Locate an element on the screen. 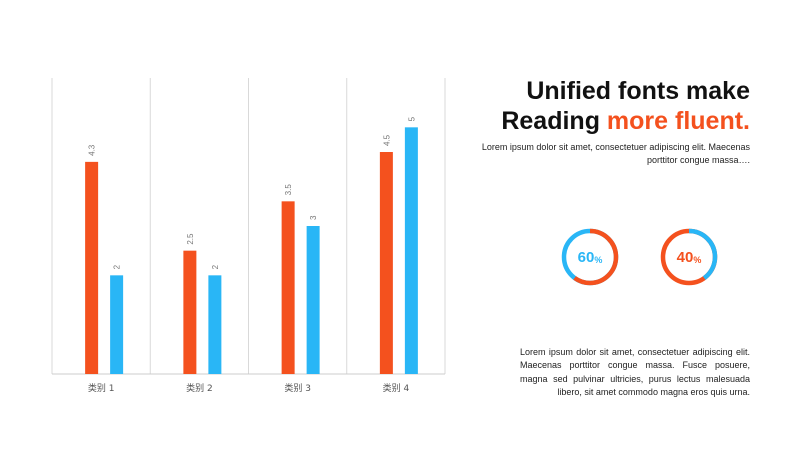 This screenshot has width=800, height=450. data-label: 5 is located at coordinates (411, 118).